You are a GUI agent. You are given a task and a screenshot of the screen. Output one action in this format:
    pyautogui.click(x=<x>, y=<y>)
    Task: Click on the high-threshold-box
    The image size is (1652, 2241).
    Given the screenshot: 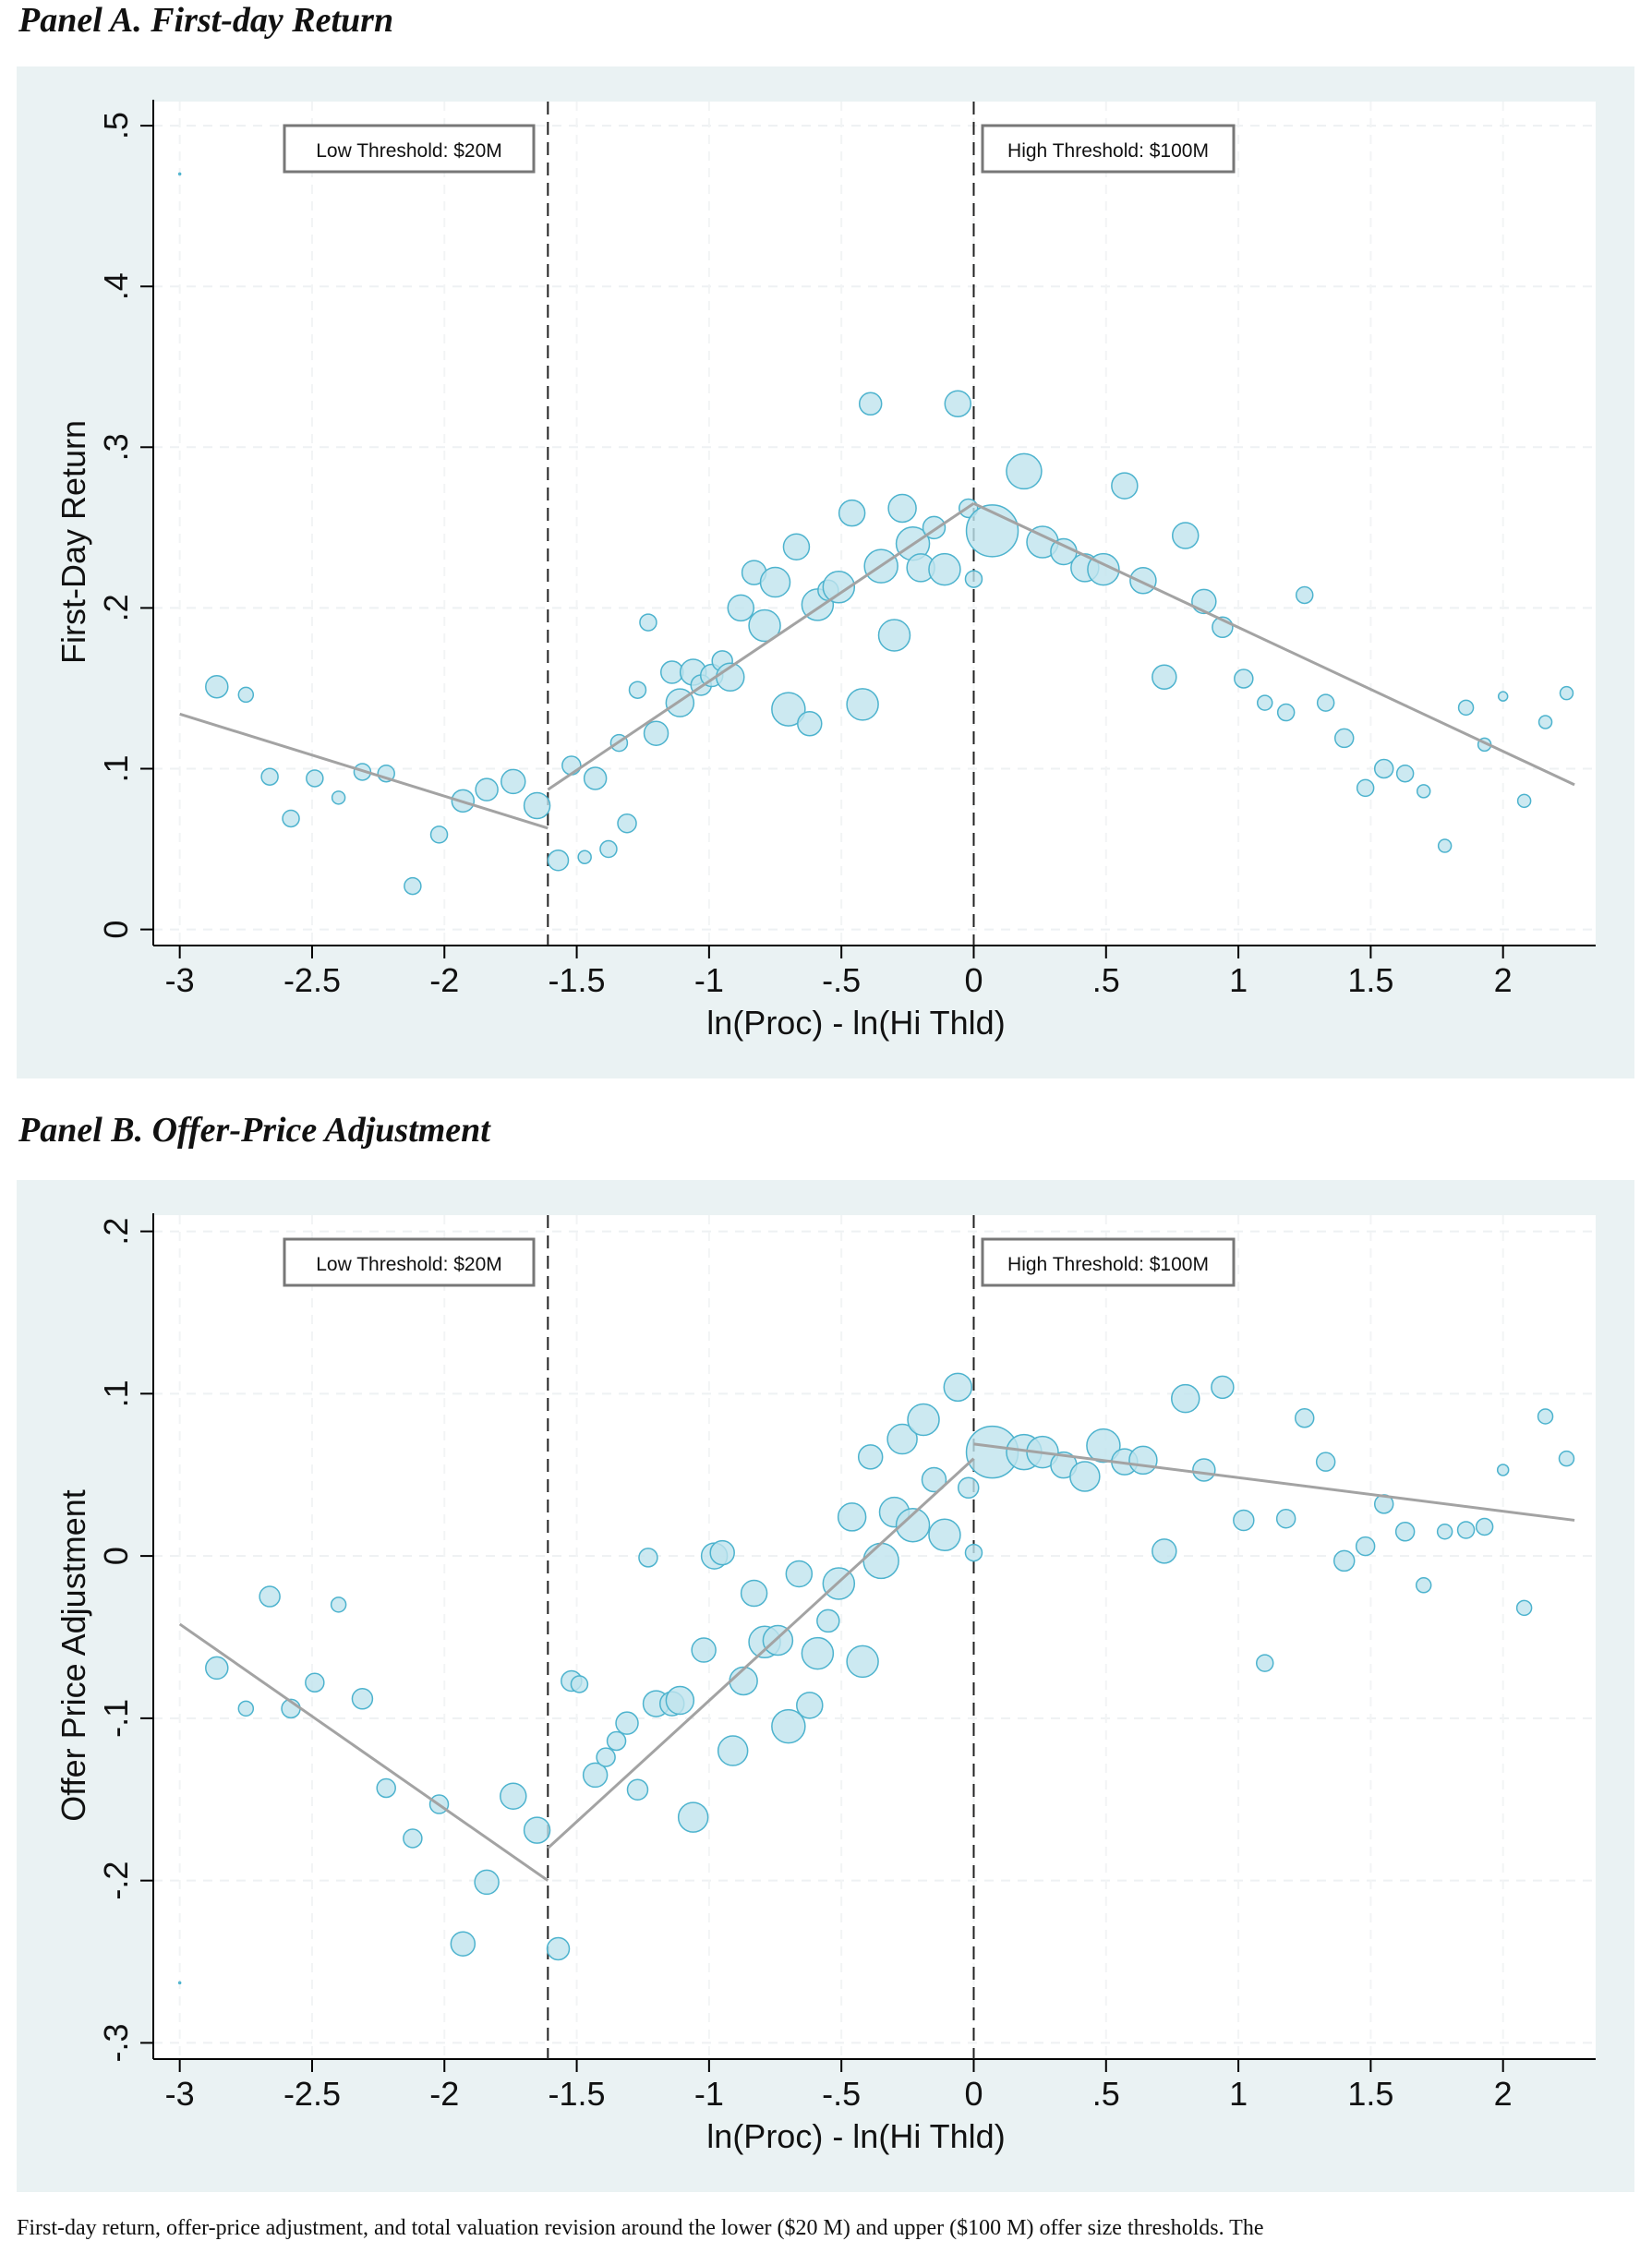 What is the action you would take?
    pyautogui.click(x=1108, y=149)
    